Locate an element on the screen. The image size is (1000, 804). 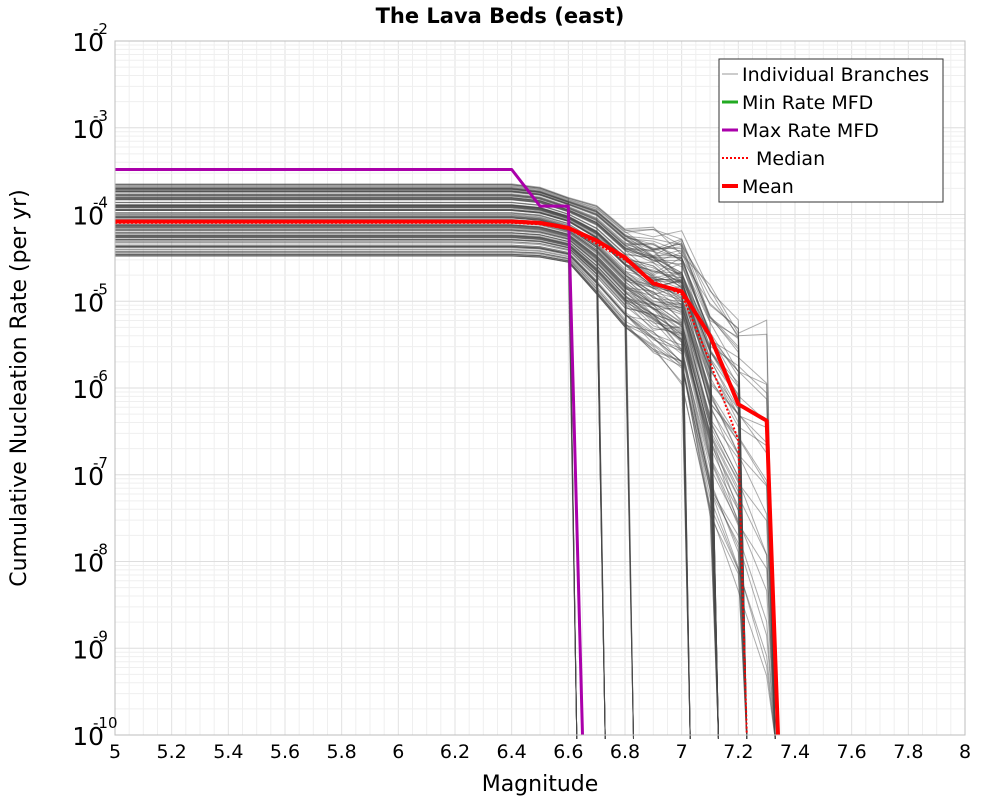
y-tick-exponent: -7 is located at coordinates (100, 463).